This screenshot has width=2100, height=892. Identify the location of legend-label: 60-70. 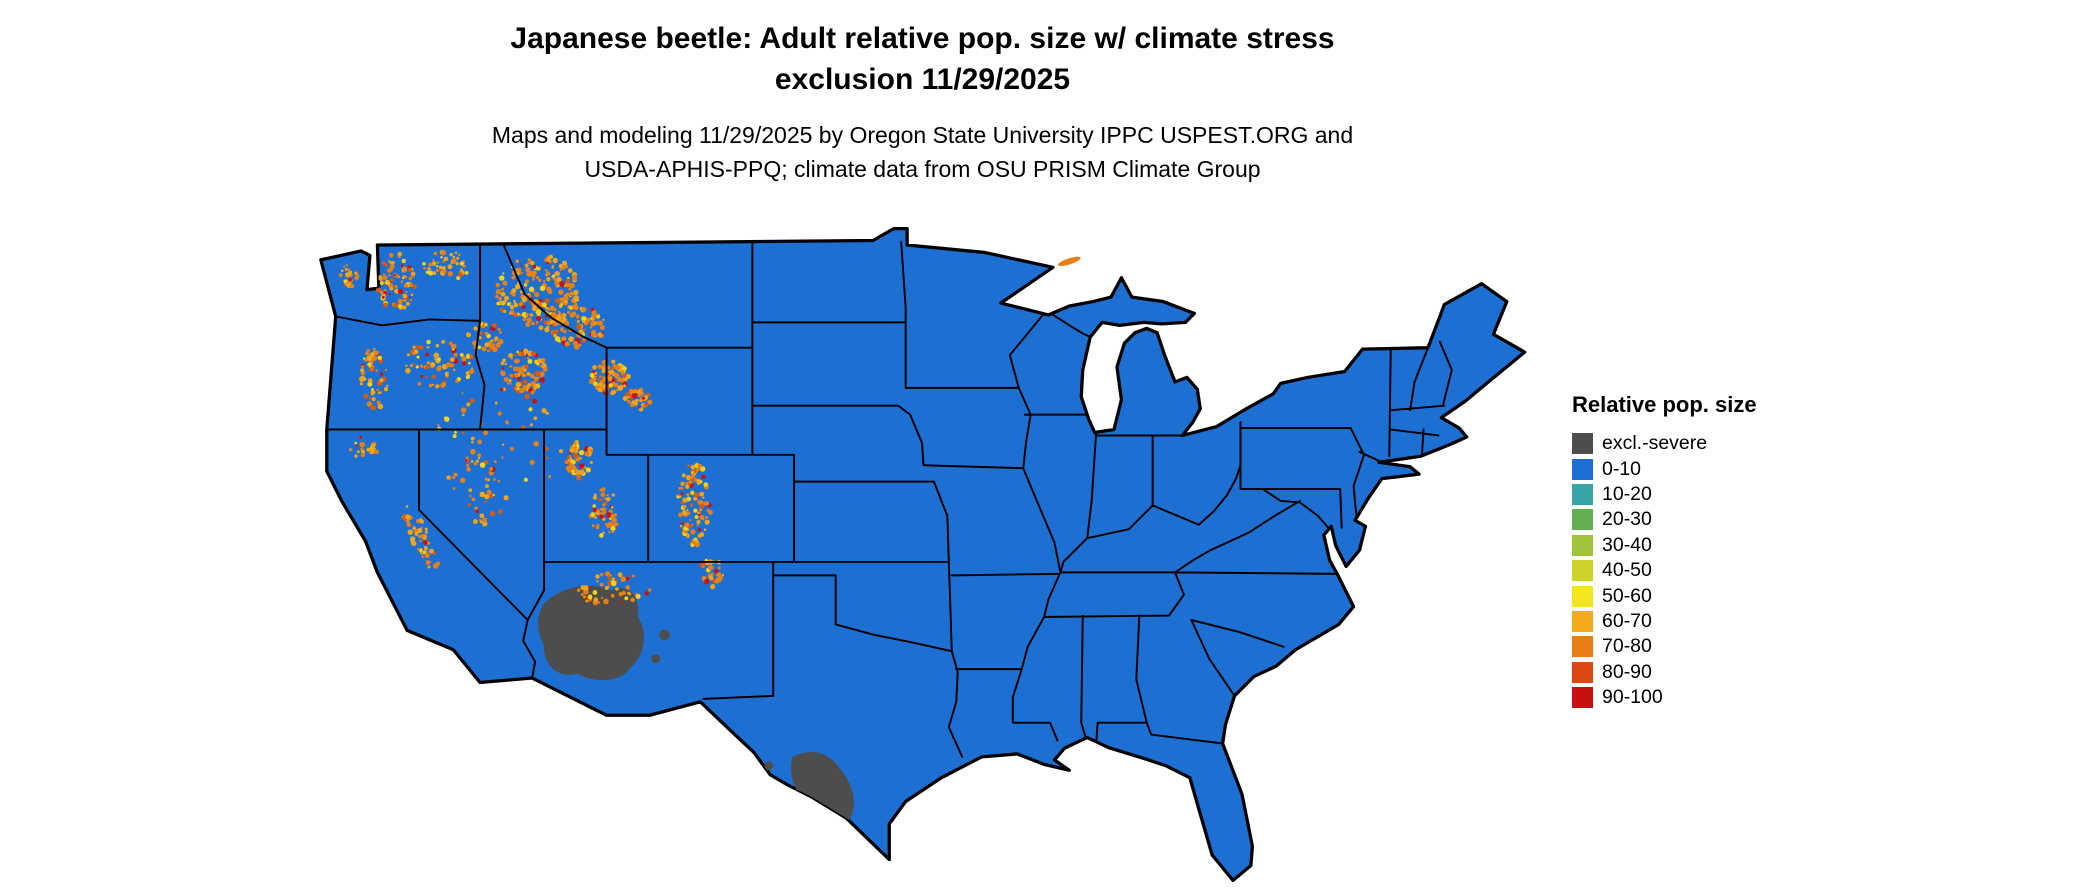
(1627, 620).